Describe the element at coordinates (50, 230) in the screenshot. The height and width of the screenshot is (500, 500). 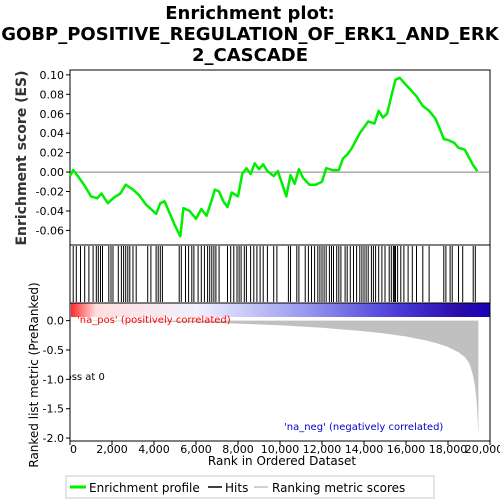
I see `es-y-tick-label: -0.06` at that location.